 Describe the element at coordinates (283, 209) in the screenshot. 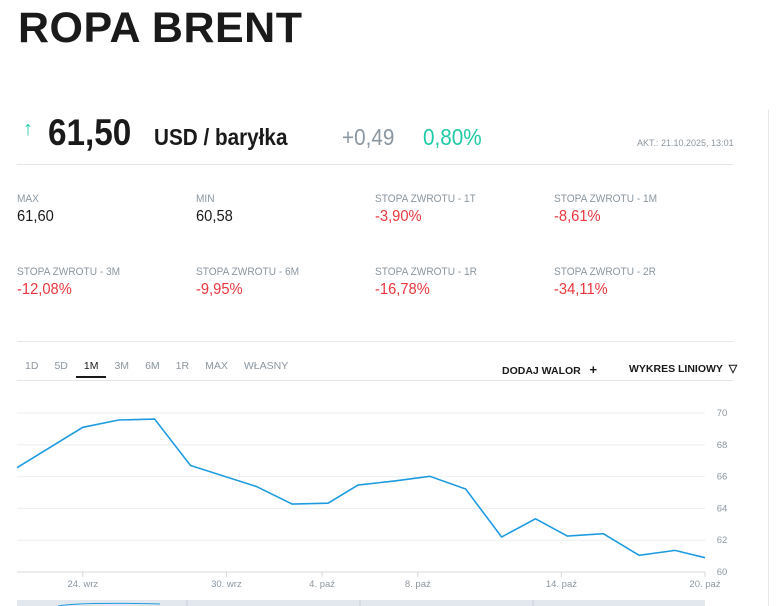

I see `stat-item: MIN 60,58` at that location.